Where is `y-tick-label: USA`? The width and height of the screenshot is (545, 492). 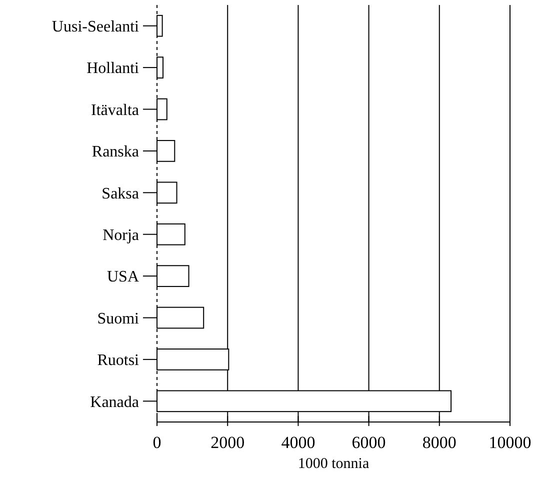 y-tick-label: USA is located at coordinates (123, 277).